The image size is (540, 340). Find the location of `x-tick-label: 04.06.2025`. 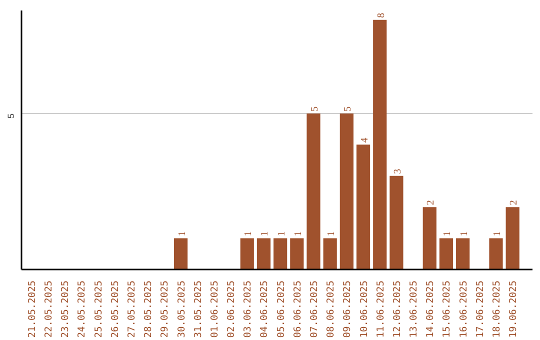

x-tick-label: 04.06.2025 is located at coordinates (264, 309).